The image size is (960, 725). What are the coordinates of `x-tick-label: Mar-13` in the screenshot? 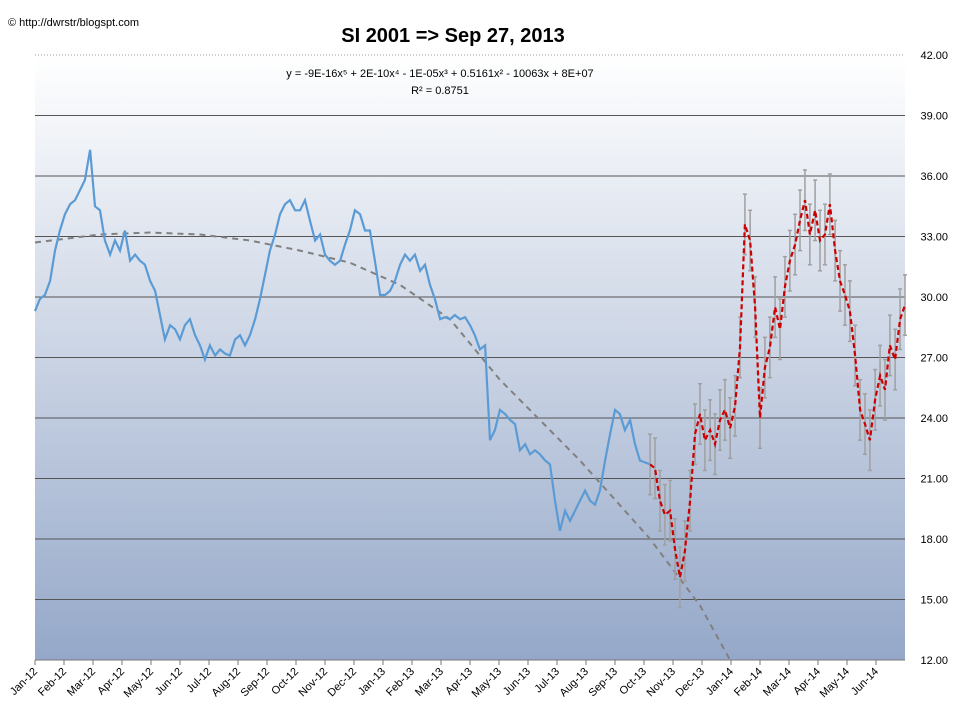 It's located at (429, 682).